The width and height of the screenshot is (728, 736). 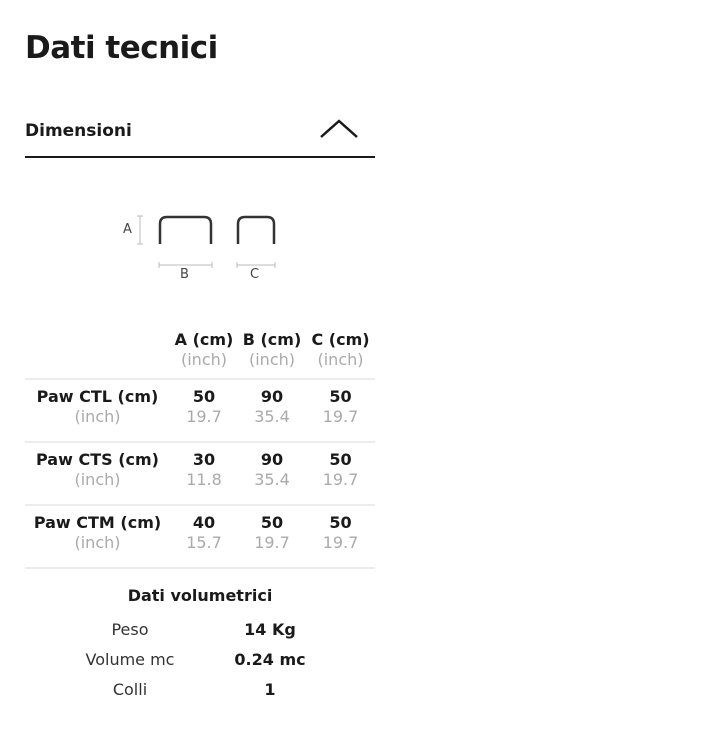 I want to click on table-row: Paw CTS (cm) (inch) 30 11.8 90 35.4 50 19.7, so click(x=200, y=473).